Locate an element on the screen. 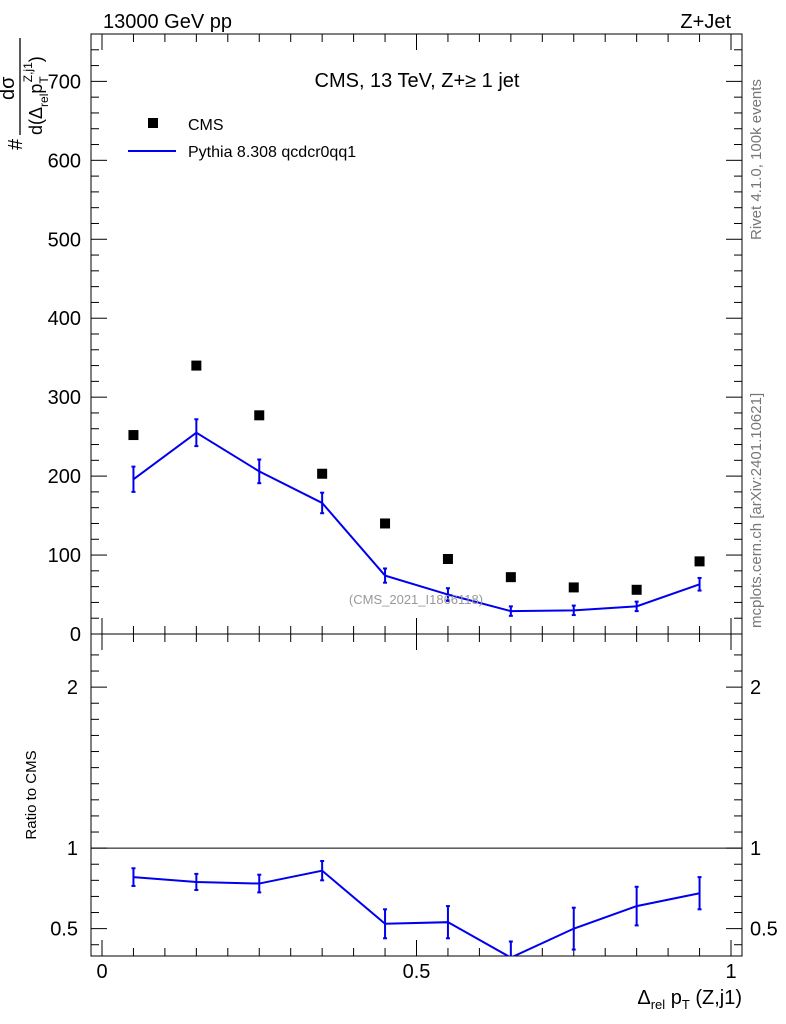 The height and width of the screenshot is (1024, 786). main-y-tick-label: 100 is located at coordinates (64, 556).